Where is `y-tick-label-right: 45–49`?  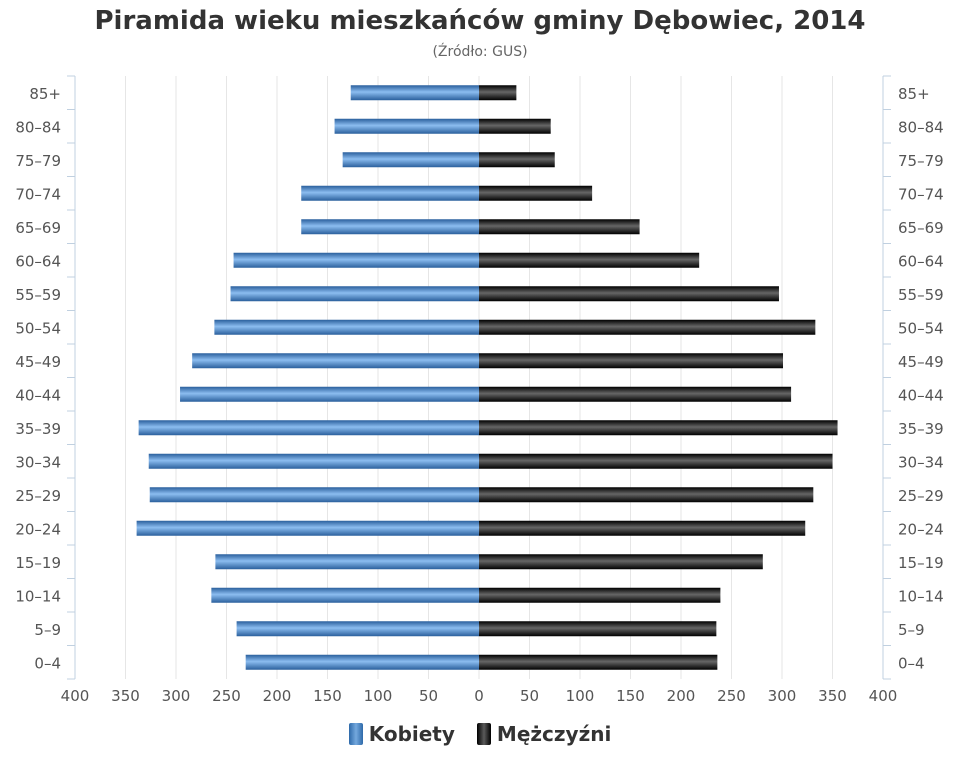 y-tick-label-right: 45–49 is located at coordinates (921, 362).